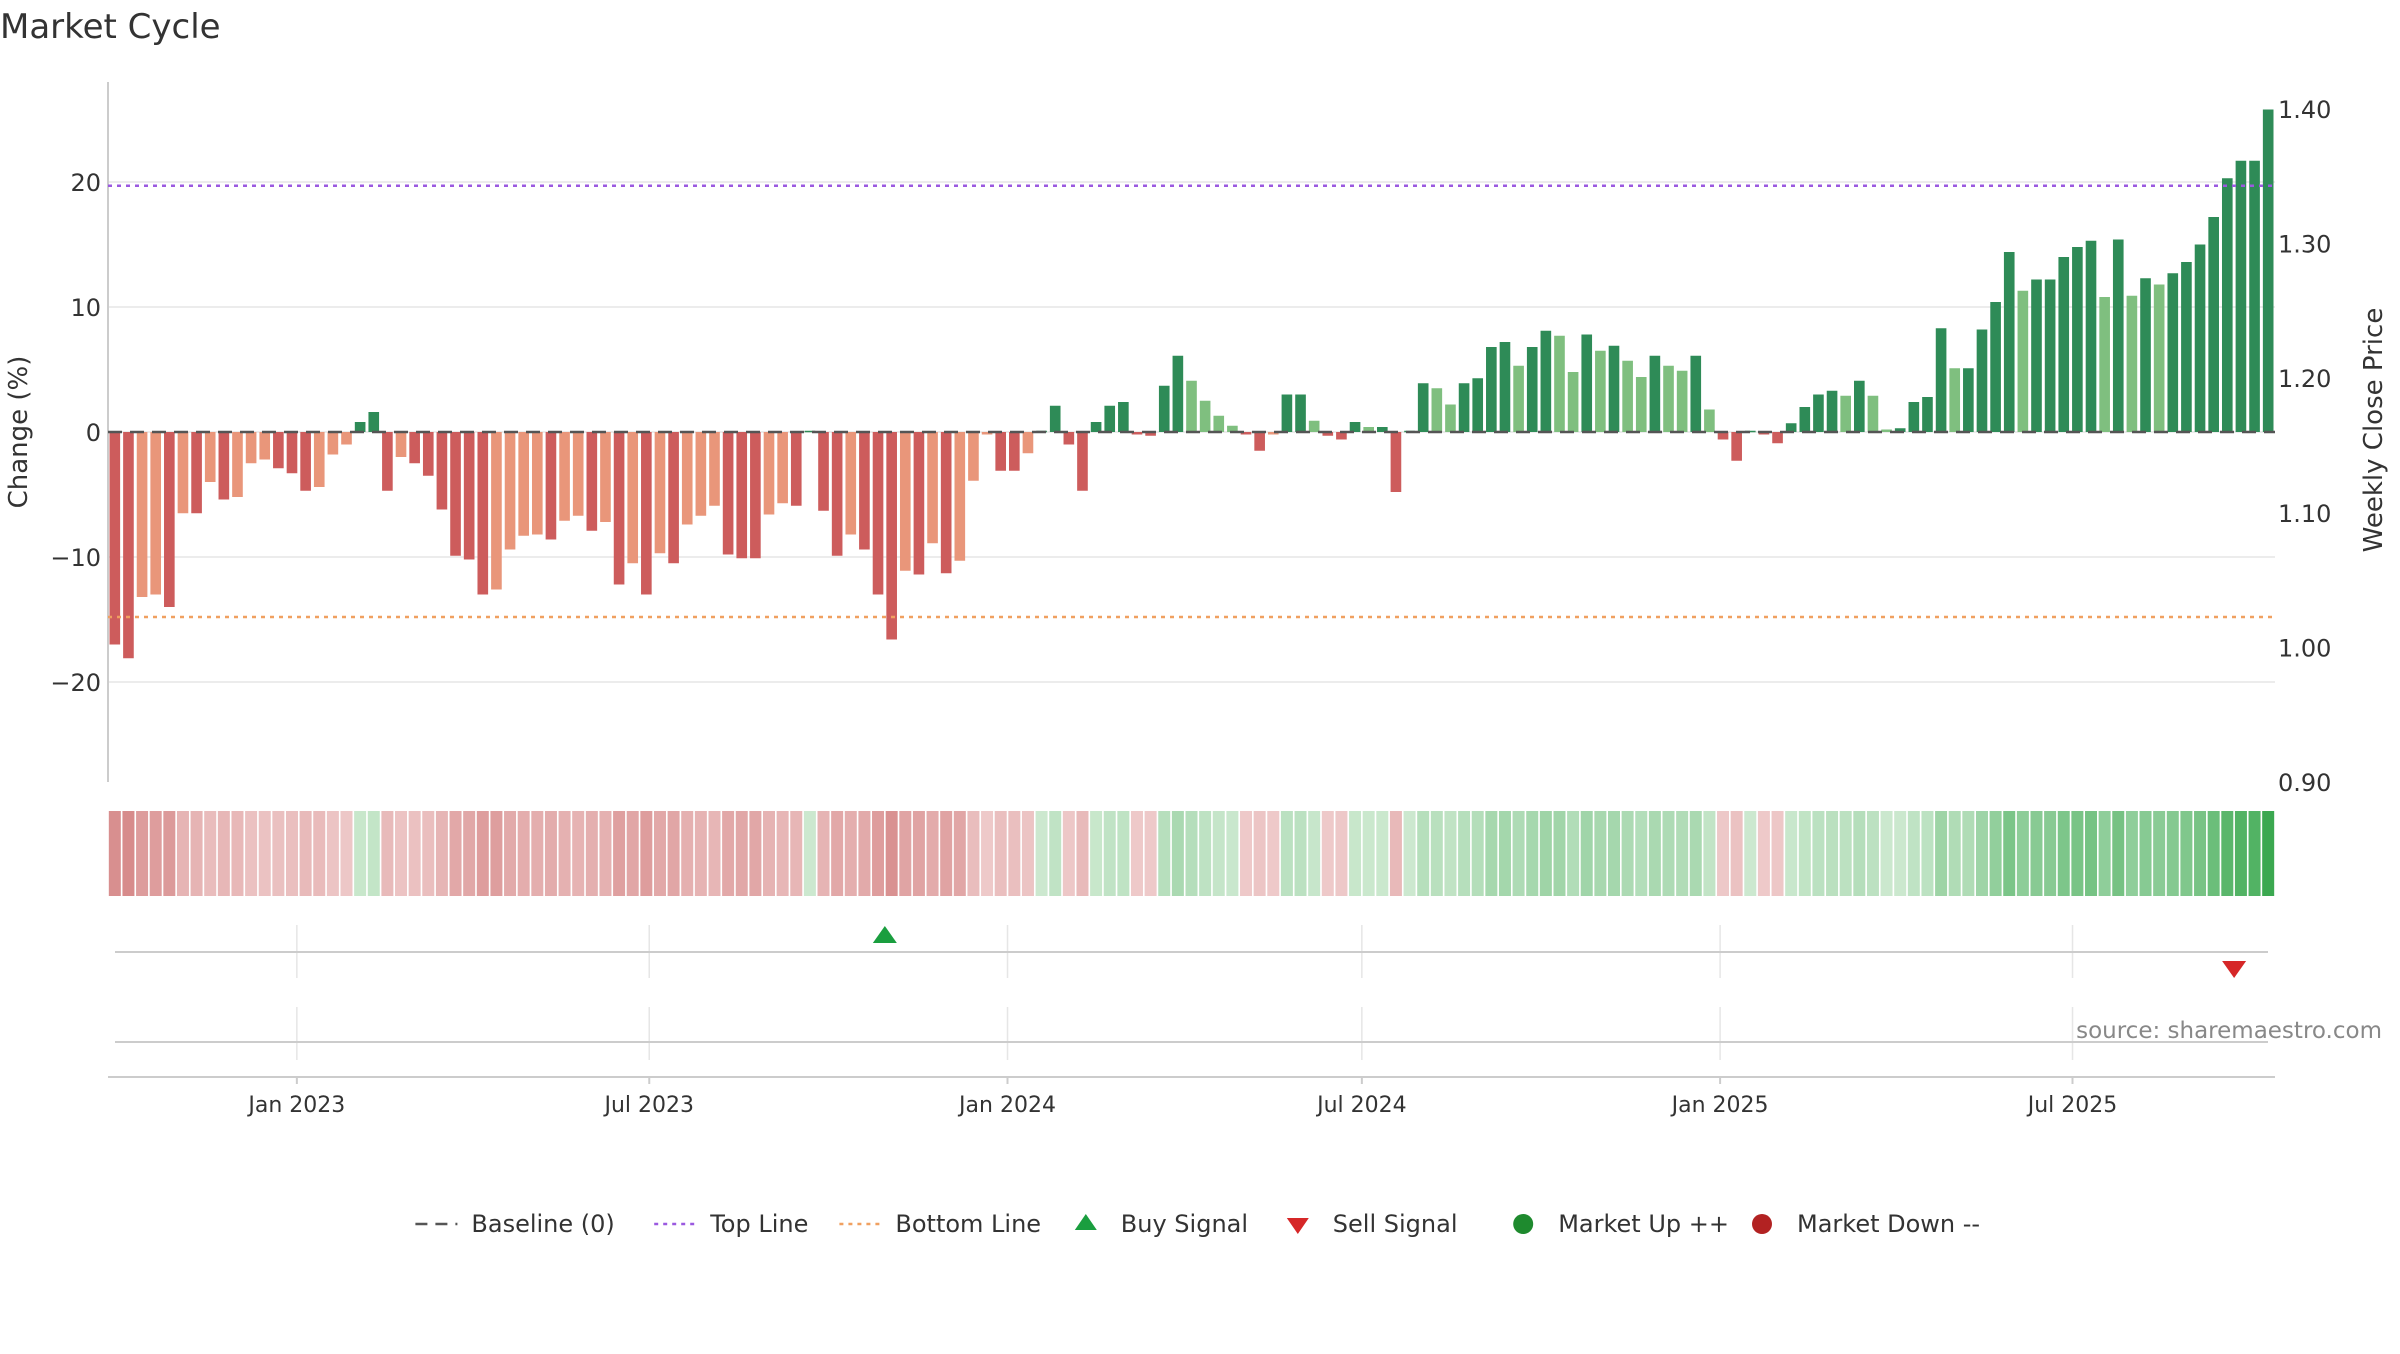 The image size is (2400, 1354). What do you see at coordinates (884, 934) in the screenshot?
I see `buy-signal-marker` at bounding box center [884, 934].